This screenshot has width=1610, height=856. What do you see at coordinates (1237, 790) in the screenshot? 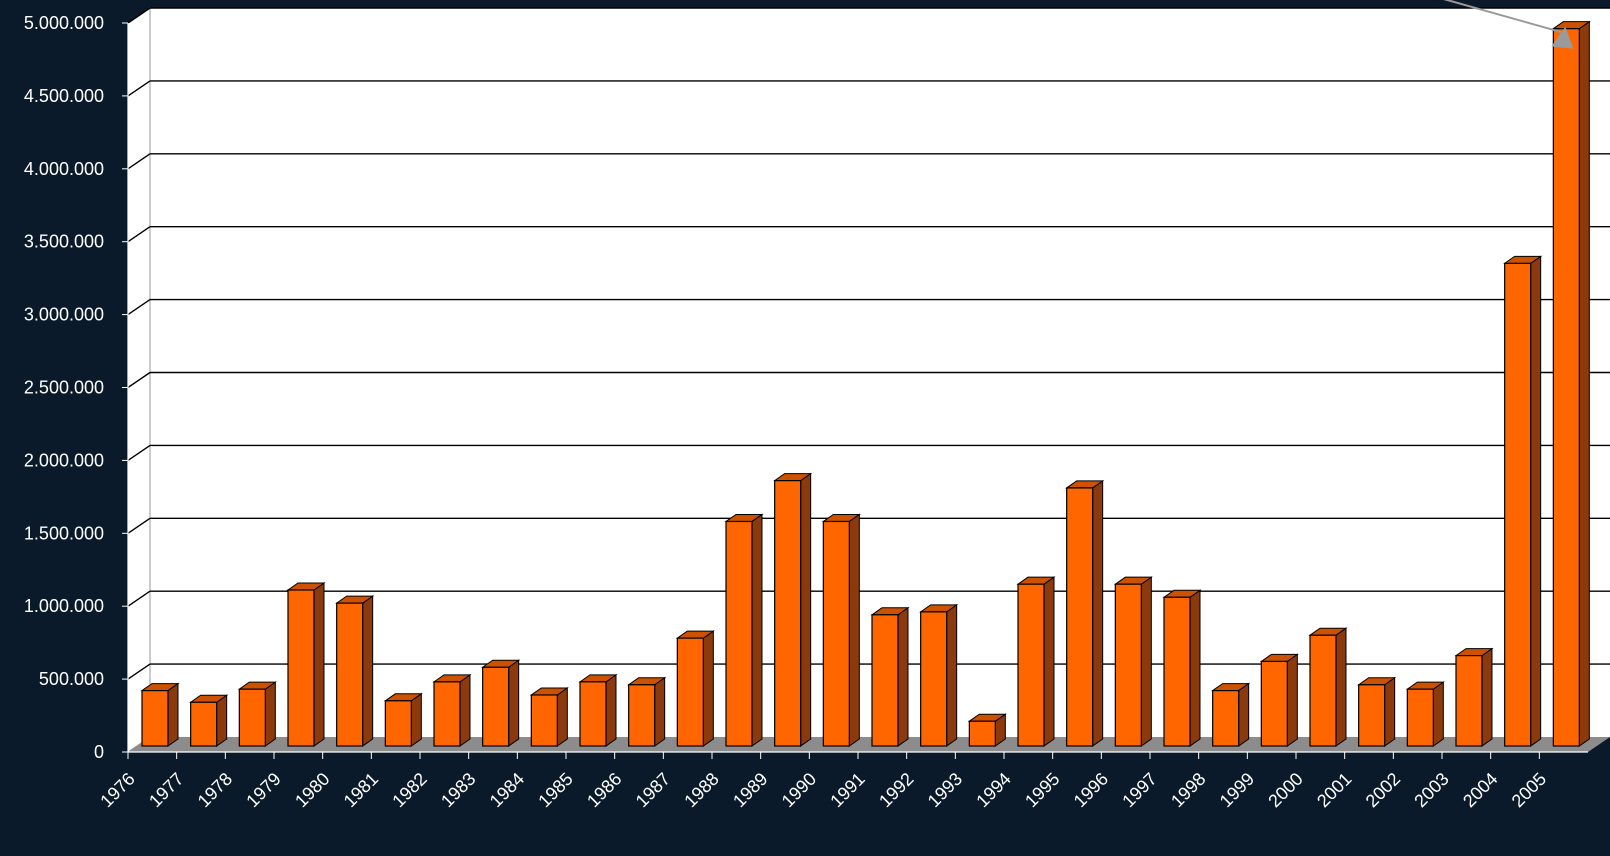
I see `x-tick-label: 1999` at bounding box center [1237, 790].